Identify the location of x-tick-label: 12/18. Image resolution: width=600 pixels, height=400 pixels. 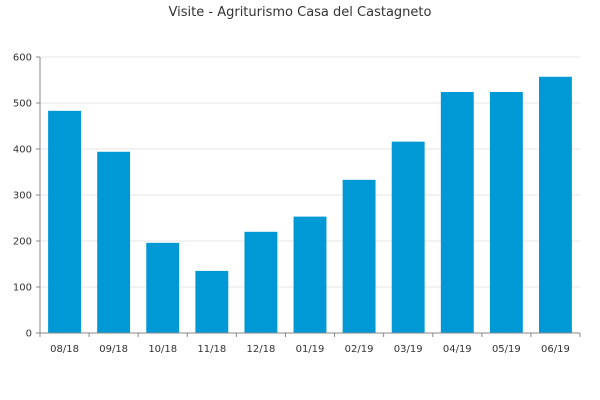
(260, 349).